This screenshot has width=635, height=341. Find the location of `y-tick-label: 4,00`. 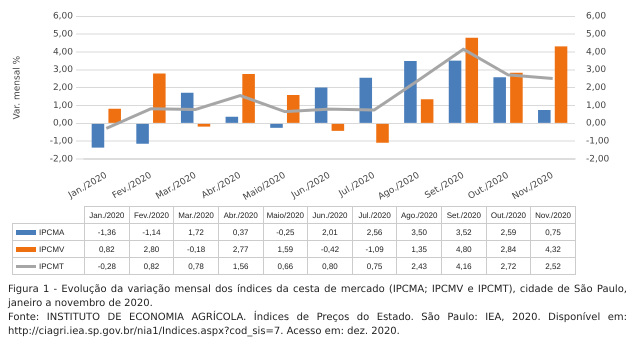

y-tick-label: 4,00 is located at coordinates (63, 52).